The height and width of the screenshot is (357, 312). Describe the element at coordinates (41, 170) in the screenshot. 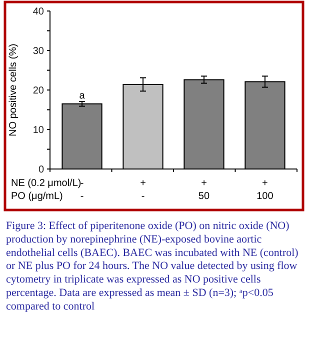

I see `y-tick-label: 0` at that location.